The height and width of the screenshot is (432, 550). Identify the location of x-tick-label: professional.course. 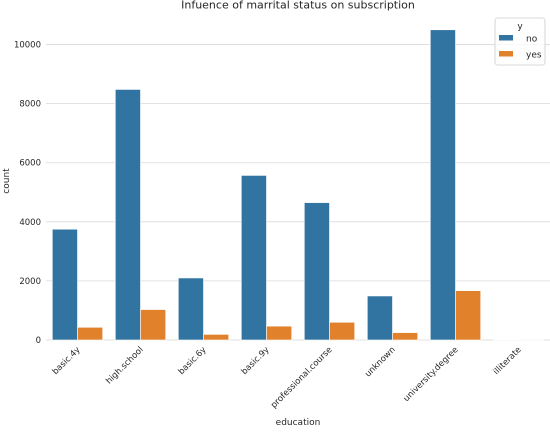
(301, 377).